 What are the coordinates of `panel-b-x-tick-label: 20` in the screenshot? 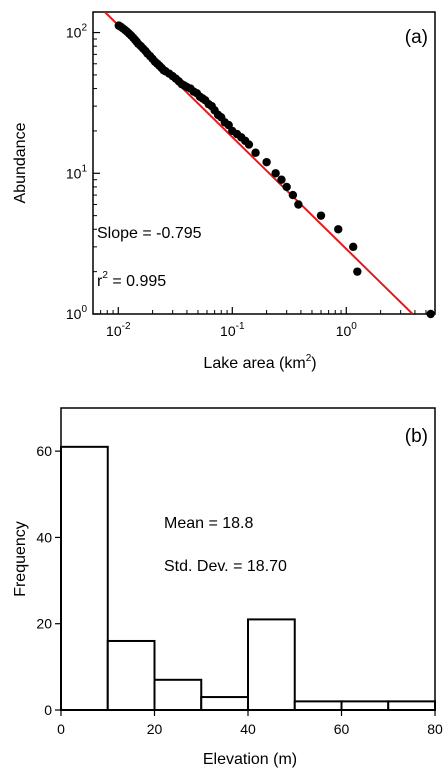 It's located at (155, 729).